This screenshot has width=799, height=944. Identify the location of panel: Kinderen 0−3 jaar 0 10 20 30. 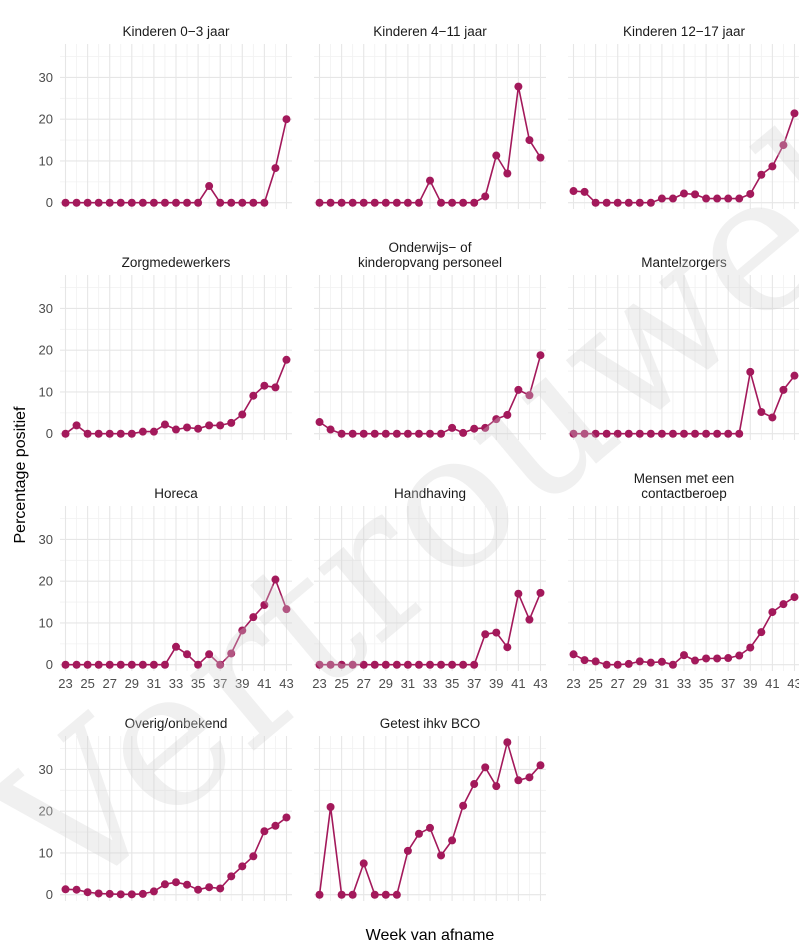
(165, 117).